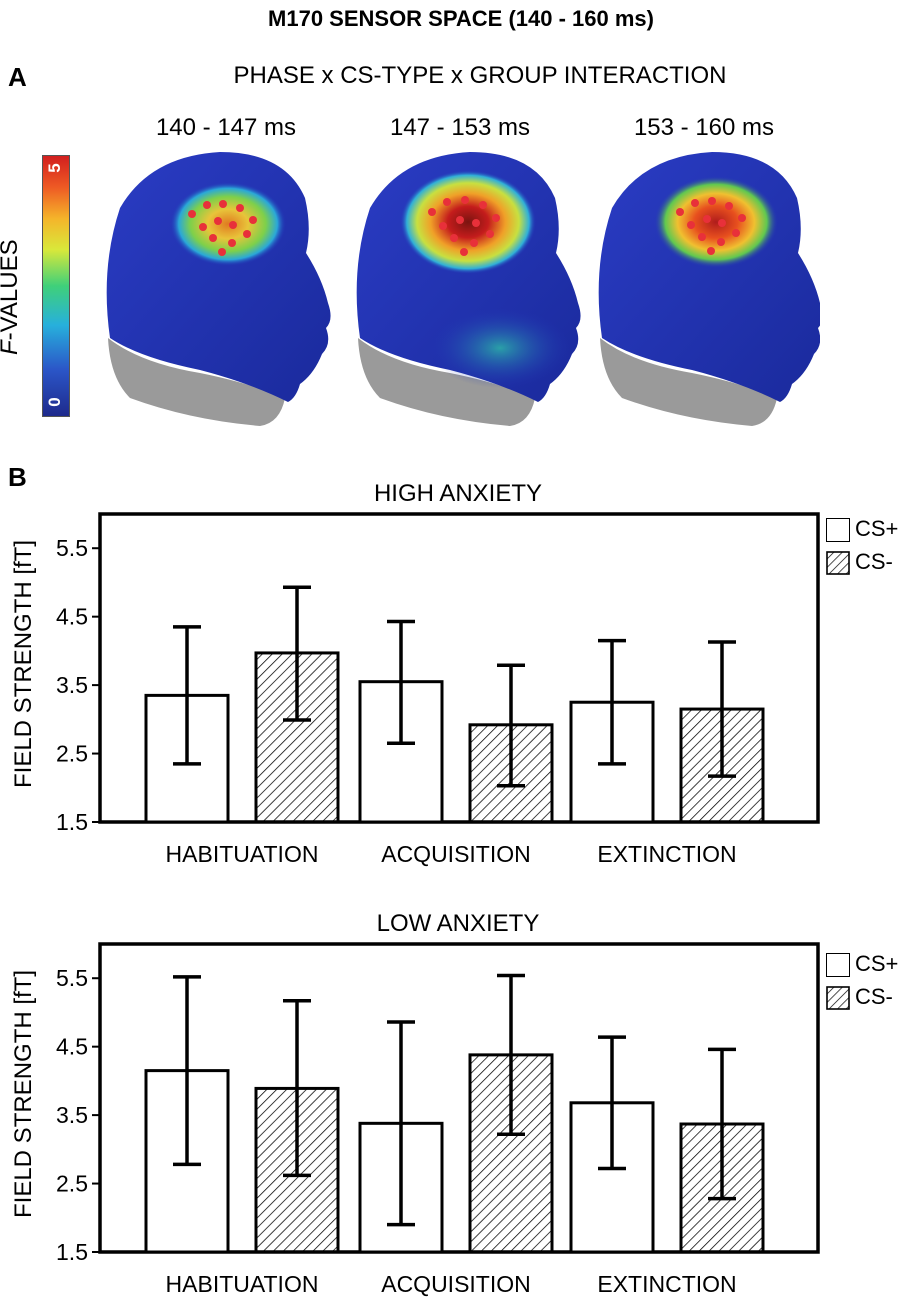  I want to click on head-1-neck, so click(196, 382).